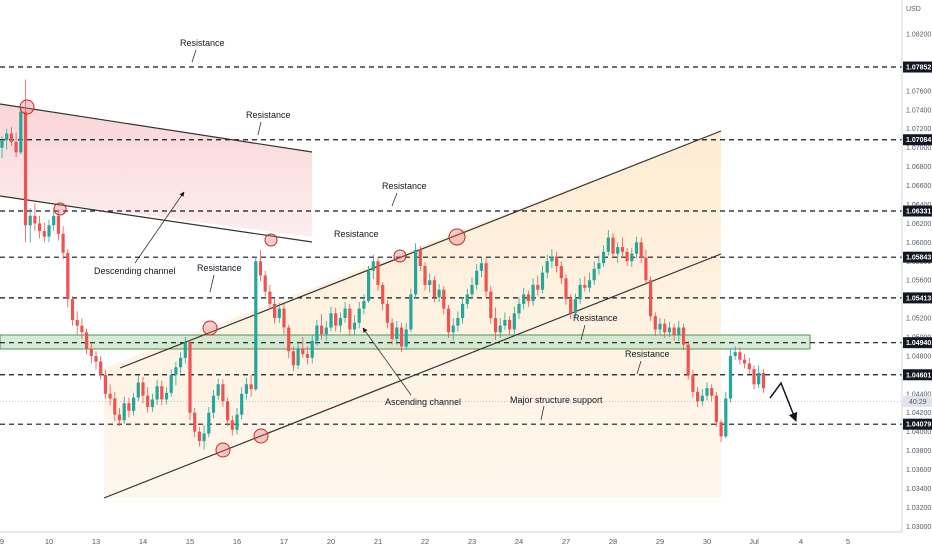 The height and width of the screenshot is (555, 932). I want to click on price-tick-label: 1.04400, so click(918, 394).